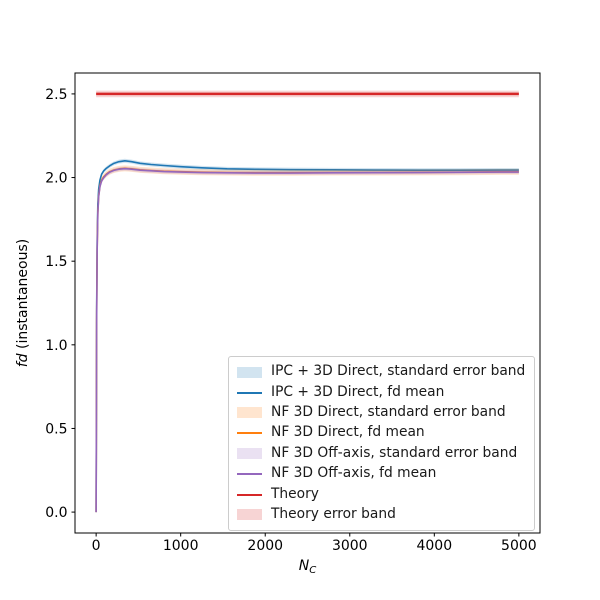 The height and width of the screenshot is (600, 600). I want to click on legend-item-nf-3d-direct-fd-mean: NF 3D Direct, fd mean, so click(381, 433).